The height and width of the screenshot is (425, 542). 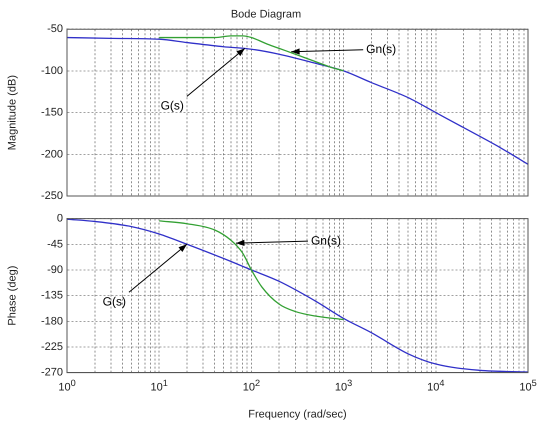 I want to click on y-tick-label: 0, so click(x=59, y=218).